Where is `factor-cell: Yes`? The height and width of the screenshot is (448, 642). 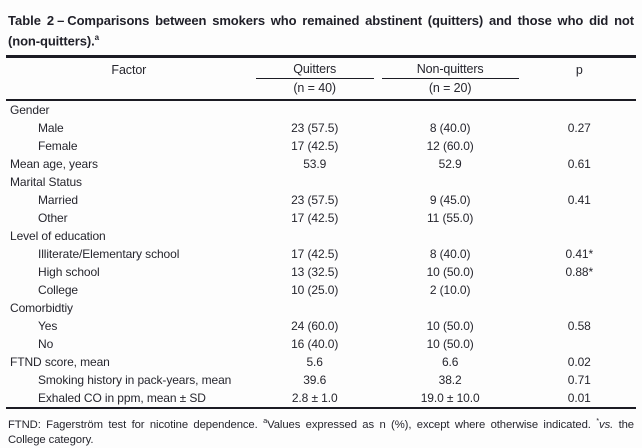
factor-cell: Yes is located at coordinates (48, 326).